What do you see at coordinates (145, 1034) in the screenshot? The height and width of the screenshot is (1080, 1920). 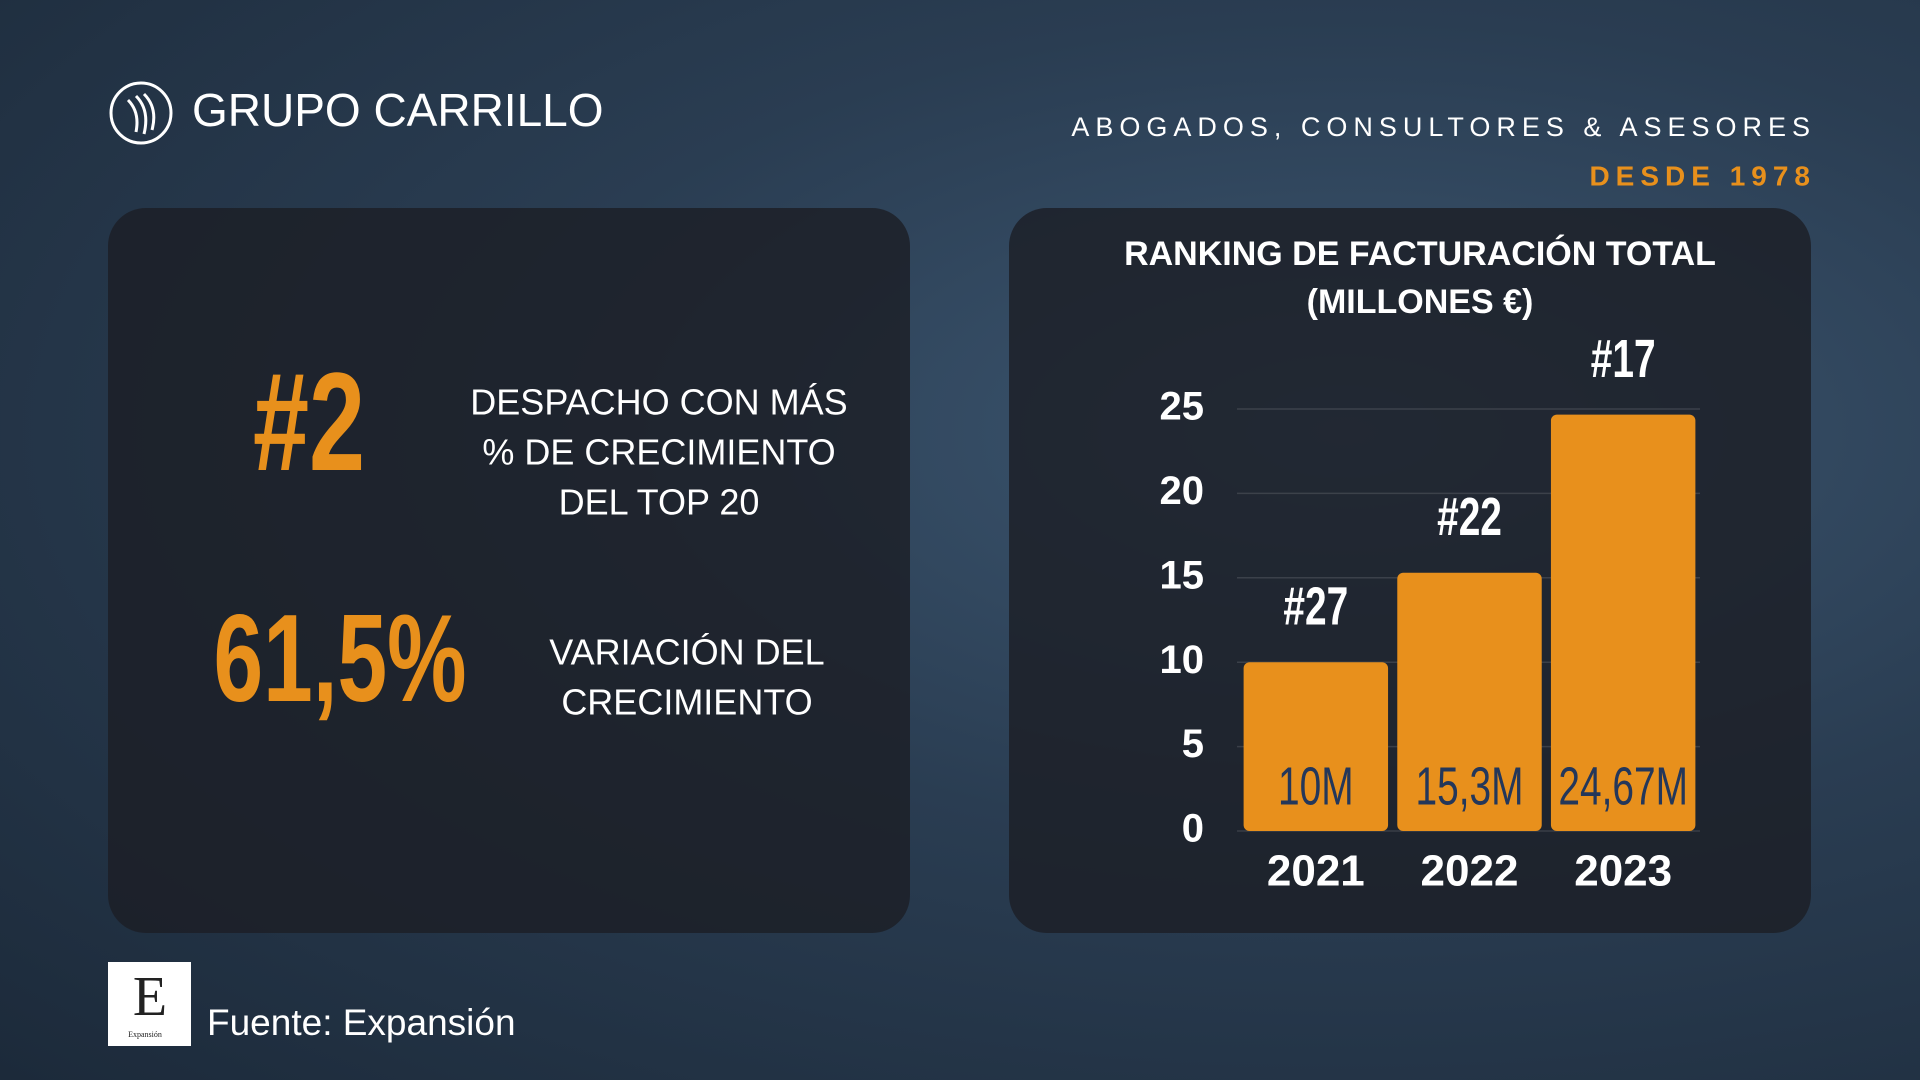 I see `logo-caption: Expansión` at bounding box center [145, 1034].